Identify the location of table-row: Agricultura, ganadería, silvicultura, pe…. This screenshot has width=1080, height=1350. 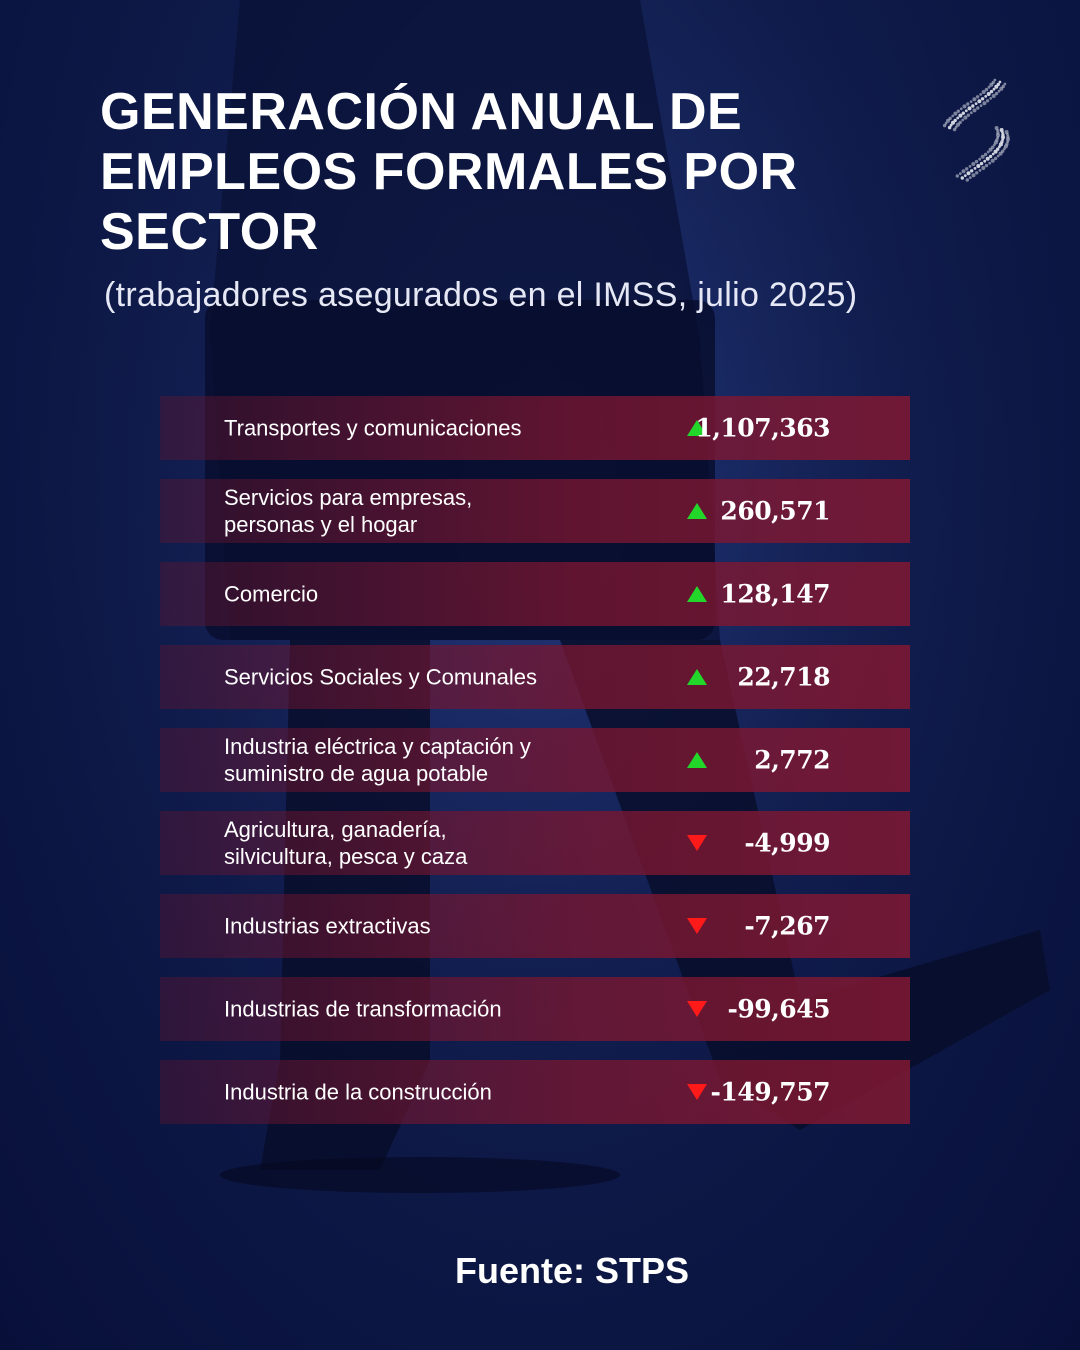
(535, 843).